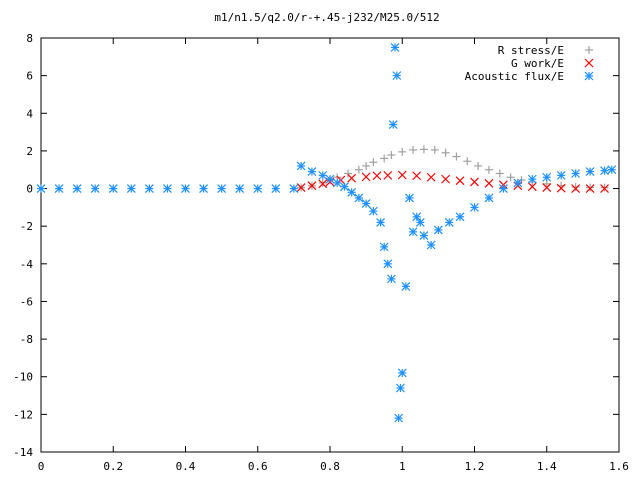 This screenshot has height=480, width=640. I want to click on legend-label: G work/E, so click(537, 63).